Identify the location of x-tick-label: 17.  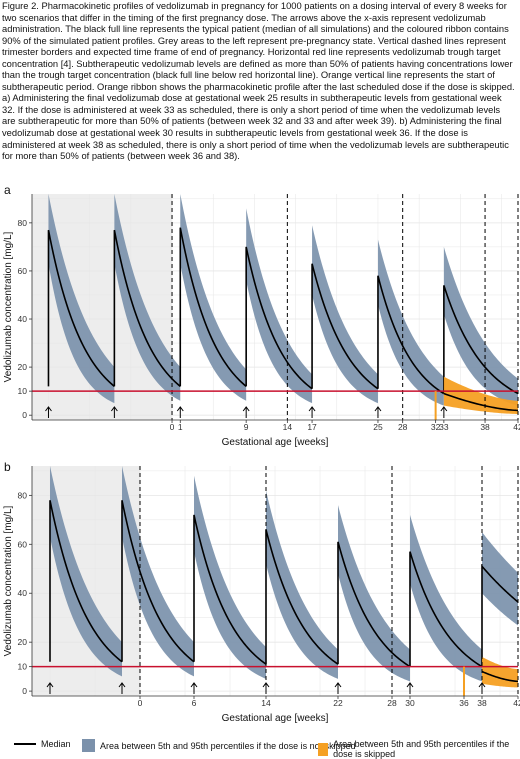
(312, 427).